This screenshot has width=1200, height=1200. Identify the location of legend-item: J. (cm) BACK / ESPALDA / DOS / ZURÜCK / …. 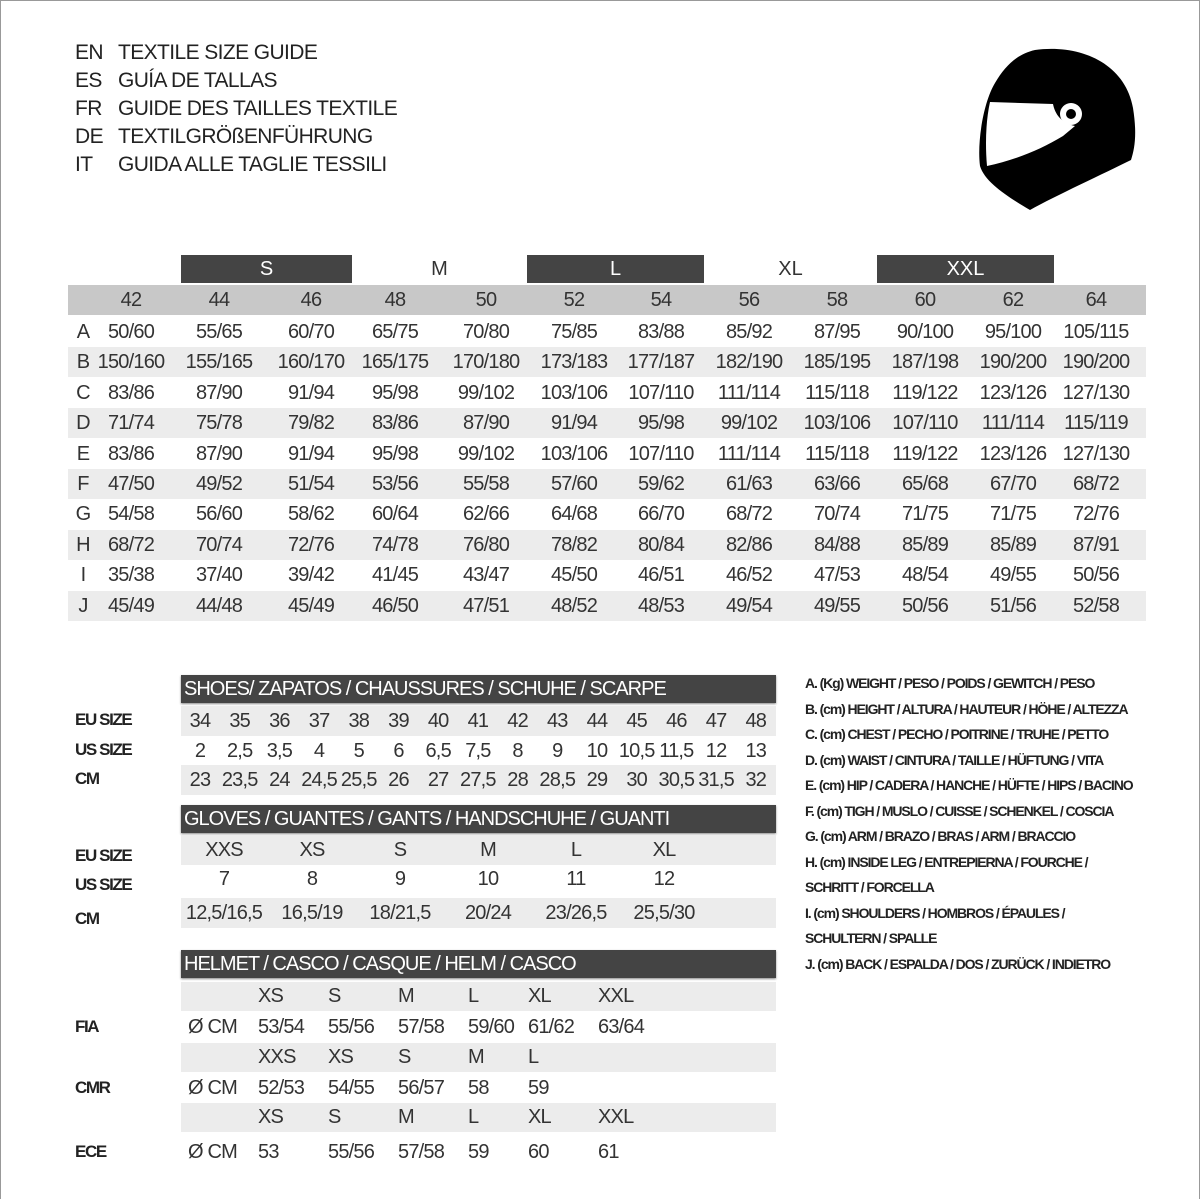
(958, 963).